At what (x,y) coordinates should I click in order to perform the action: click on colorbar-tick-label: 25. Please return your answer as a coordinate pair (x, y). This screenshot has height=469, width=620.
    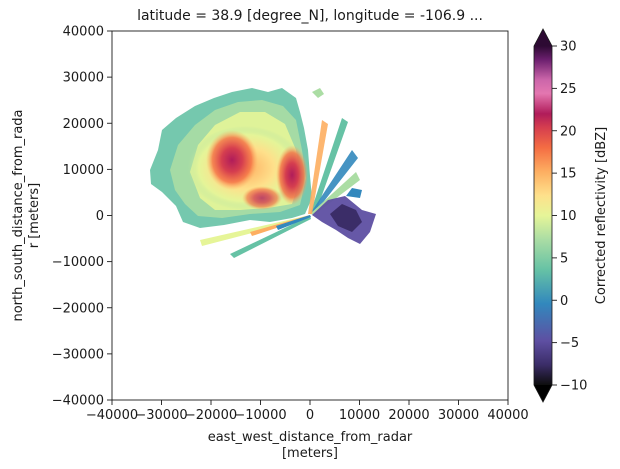
    Looking at the image, I should click on (568, 89).